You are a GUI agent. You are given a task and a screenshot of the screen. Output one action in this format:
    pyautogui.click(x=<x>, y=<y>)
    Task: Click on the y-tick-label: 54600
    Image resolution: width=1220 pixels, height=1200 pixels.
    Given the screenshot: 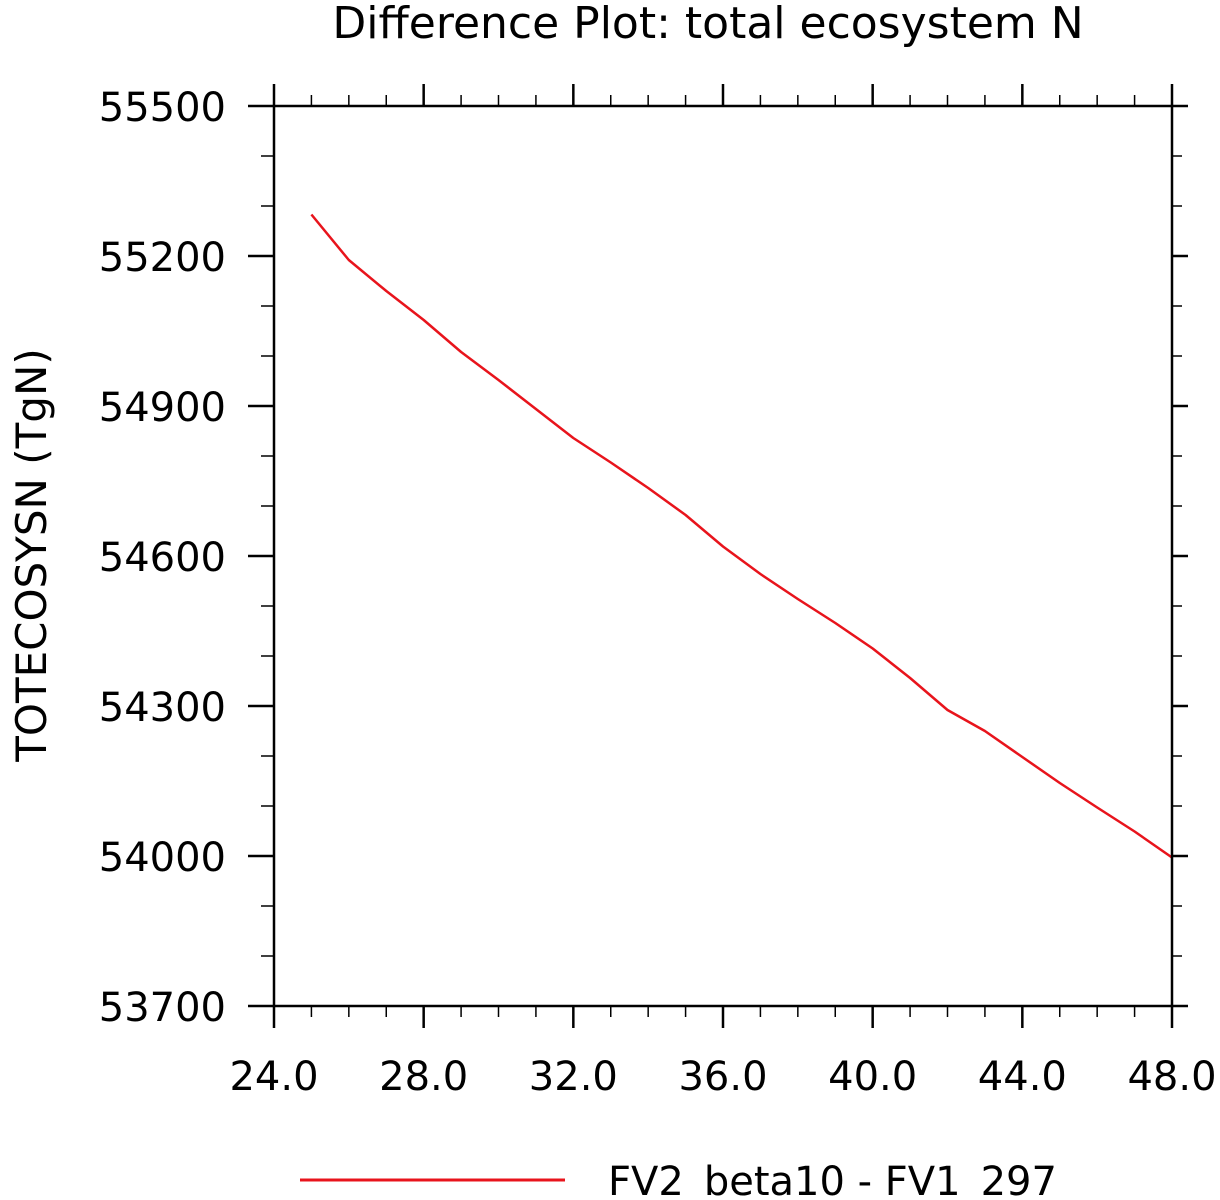 What is the action you would take?
    pyautogui.click(x=162, y=558)
    